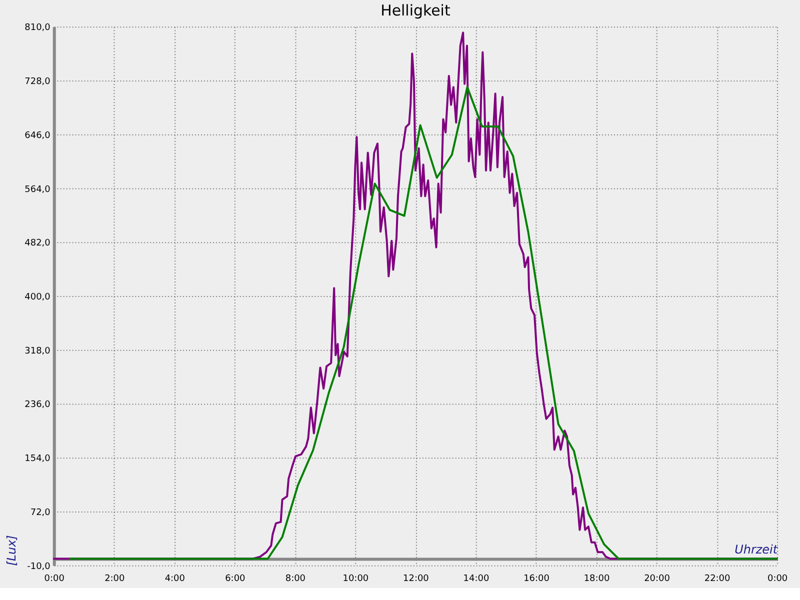 This screenshot has height=600, width=800. Describe the element at coordinates (416, 579) in the screenshot. I see `x-tick-label: 12:00` at that location.